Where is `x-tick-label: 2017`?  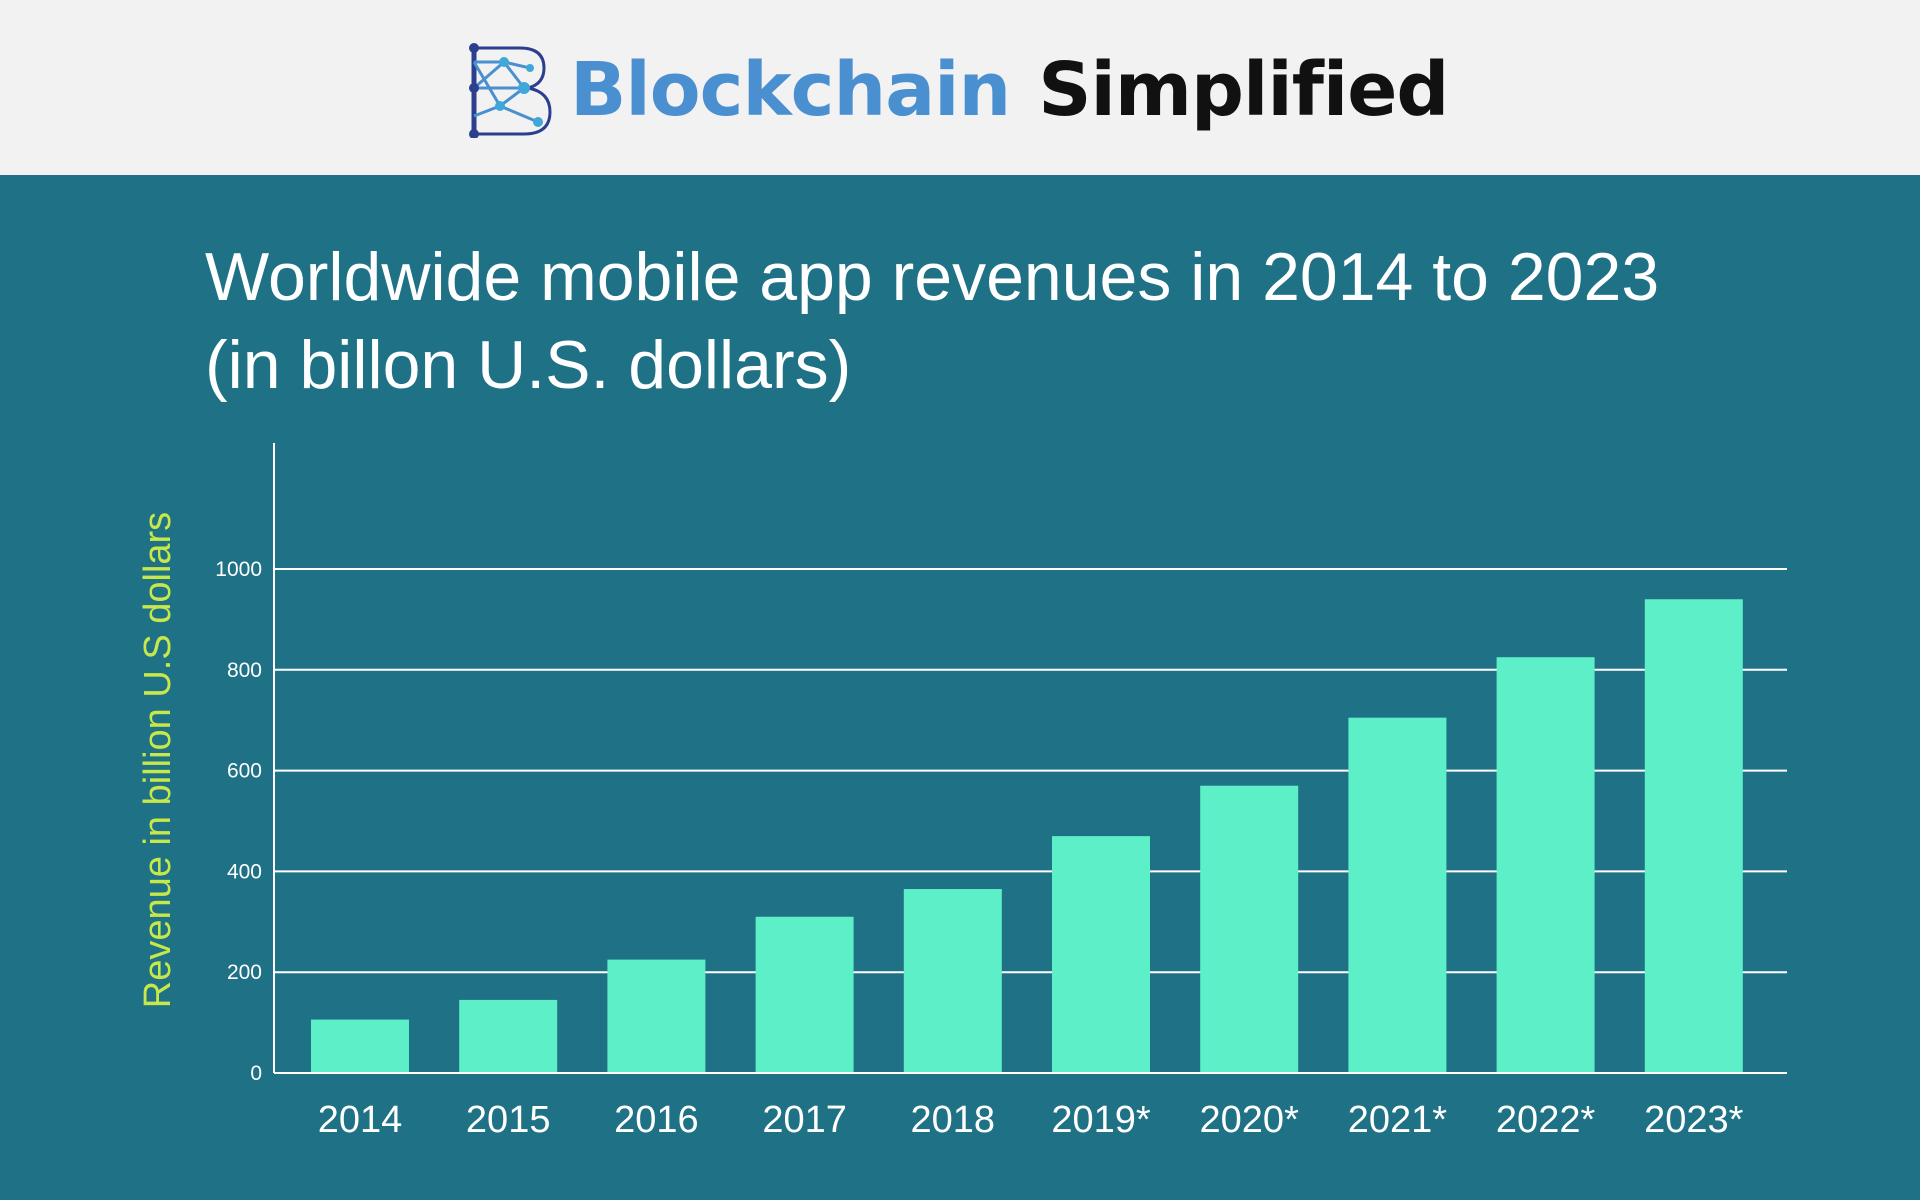 x-tick-label: 2017 is located at coordinates (804, 1120).